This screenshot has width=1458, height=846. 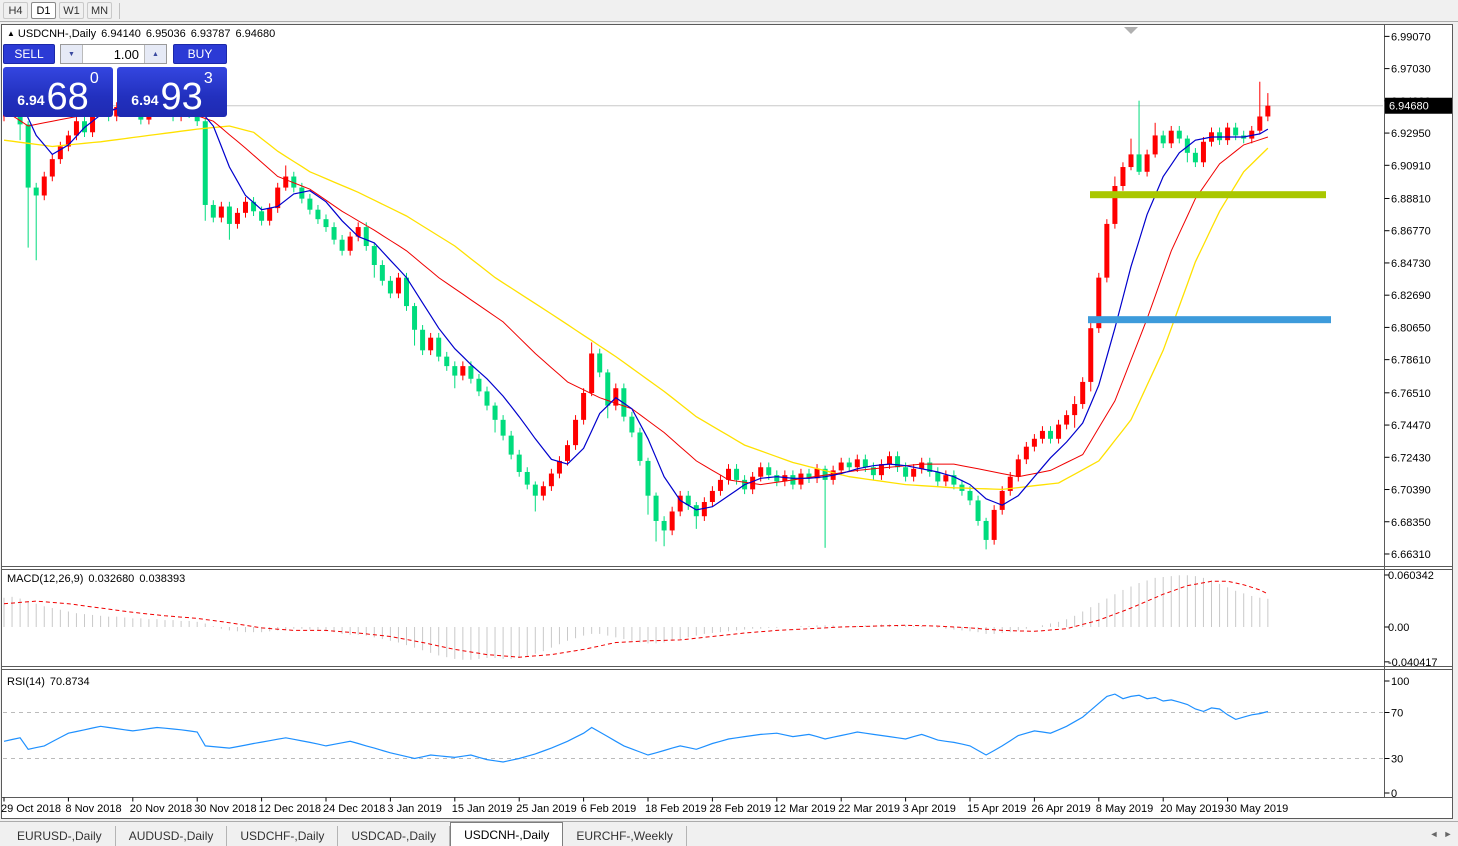 I want to click on volume-input: 1.00, so click(x=113, y=54).